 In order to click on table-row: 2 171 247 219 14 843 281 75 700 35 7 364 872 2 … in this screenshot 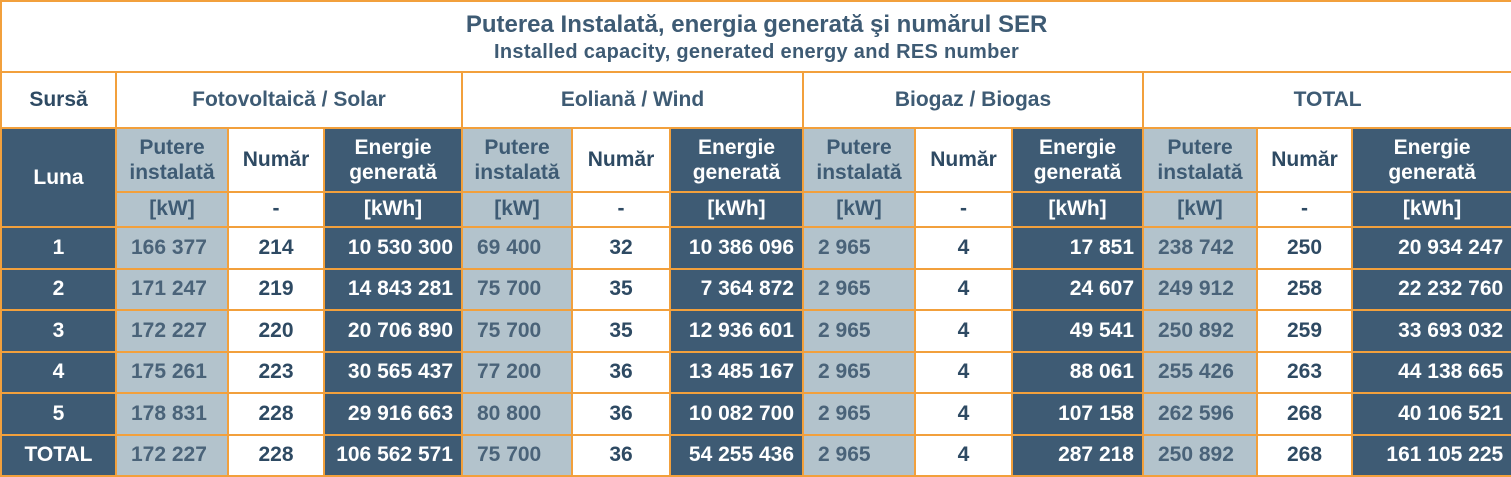, I will do `click(755, 289)`.